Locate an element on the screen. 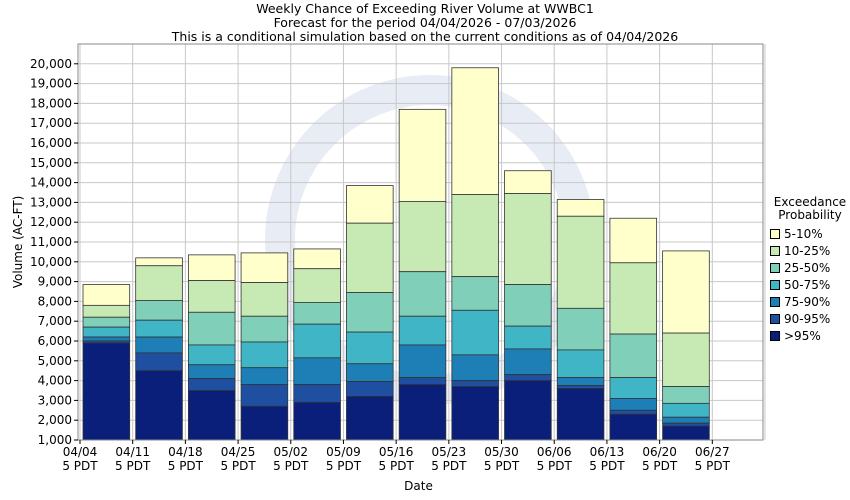 The height and width of the screenshot is (500, 850). legend-item: >95% is located at coordinates (810, 335).